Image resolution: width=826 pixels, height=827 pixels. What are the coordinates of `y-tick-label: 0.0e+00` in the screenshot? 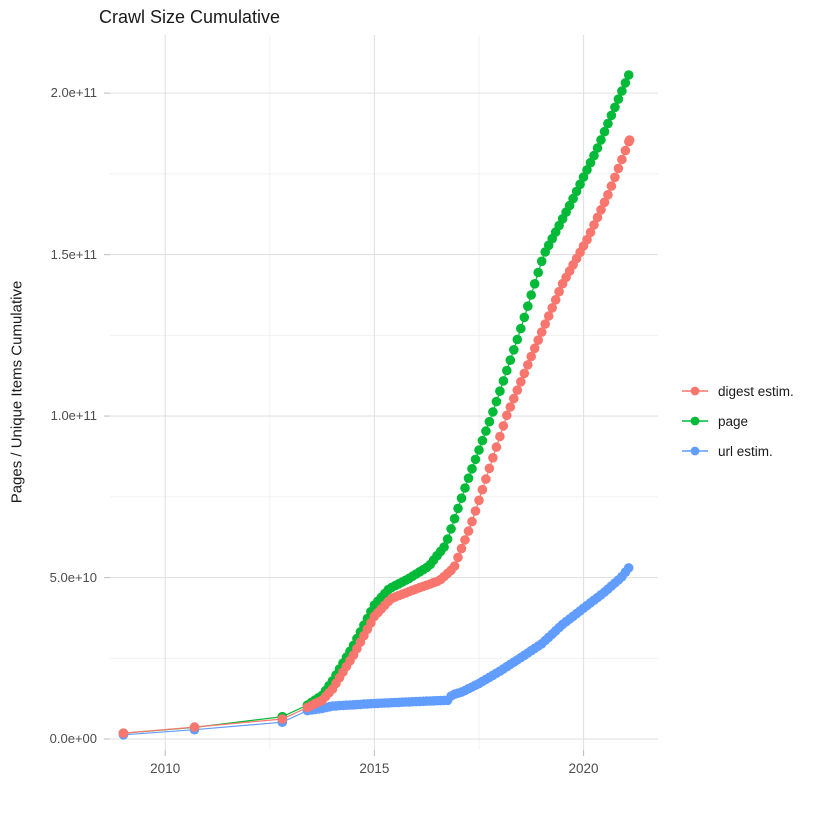 It's located at (73, 739).